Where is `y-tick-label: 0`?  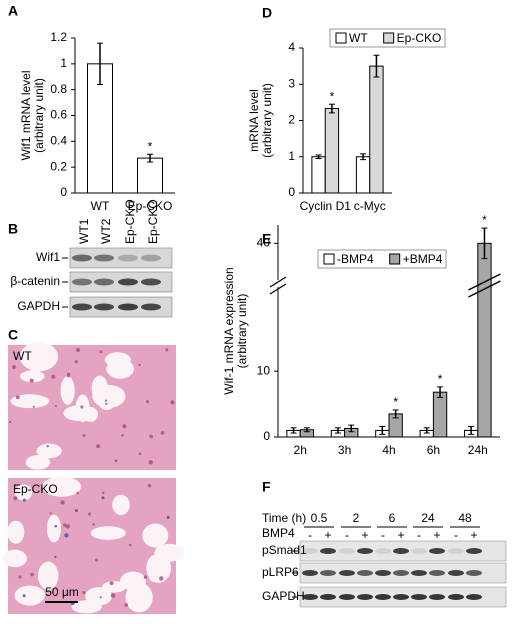
y-tick-label: 0 is located at coordinates (291, 192).